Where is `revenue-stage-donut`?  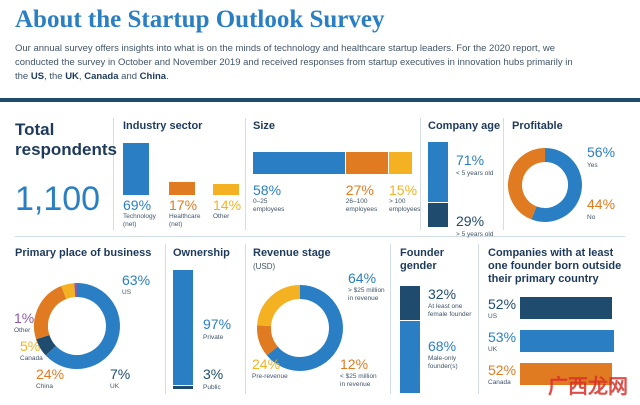 revenue-stage-donut is located at coordinates (300, 328).